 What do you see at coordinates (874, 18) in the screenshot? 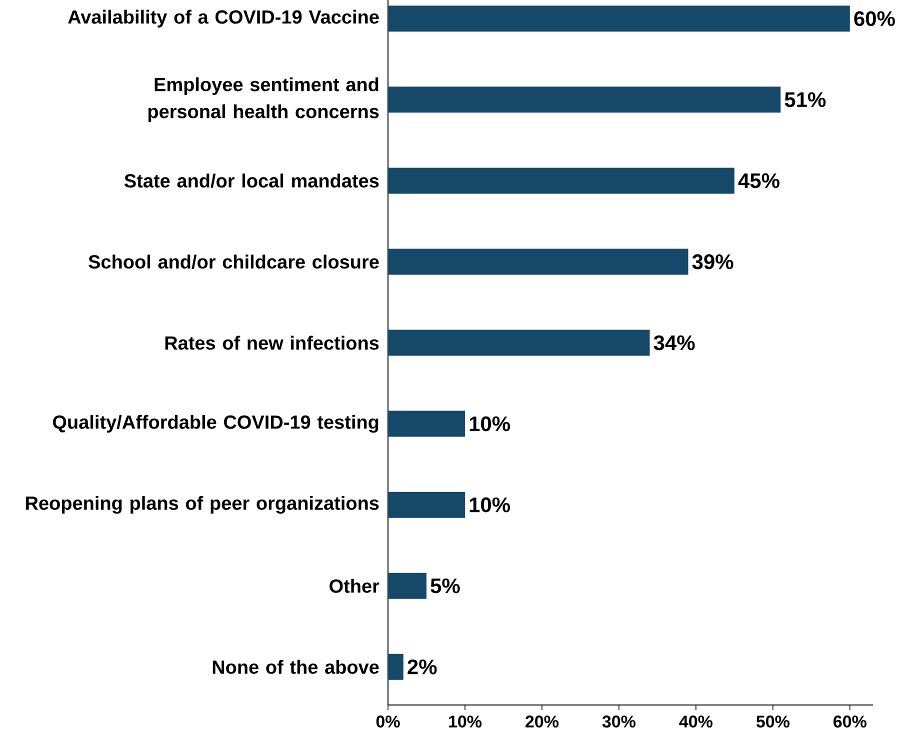
I see `data-label: 60%` at bounding box center [874, 18].